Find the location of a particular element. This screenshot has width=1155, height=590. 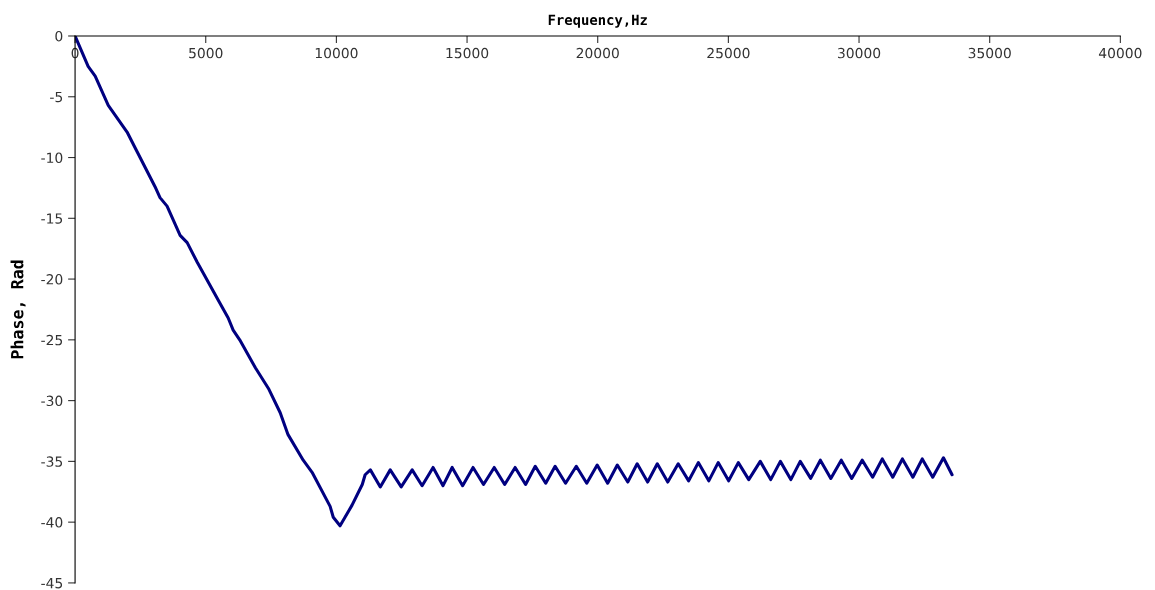

y-tick-label: -20 is located at coordinates (52, 279).